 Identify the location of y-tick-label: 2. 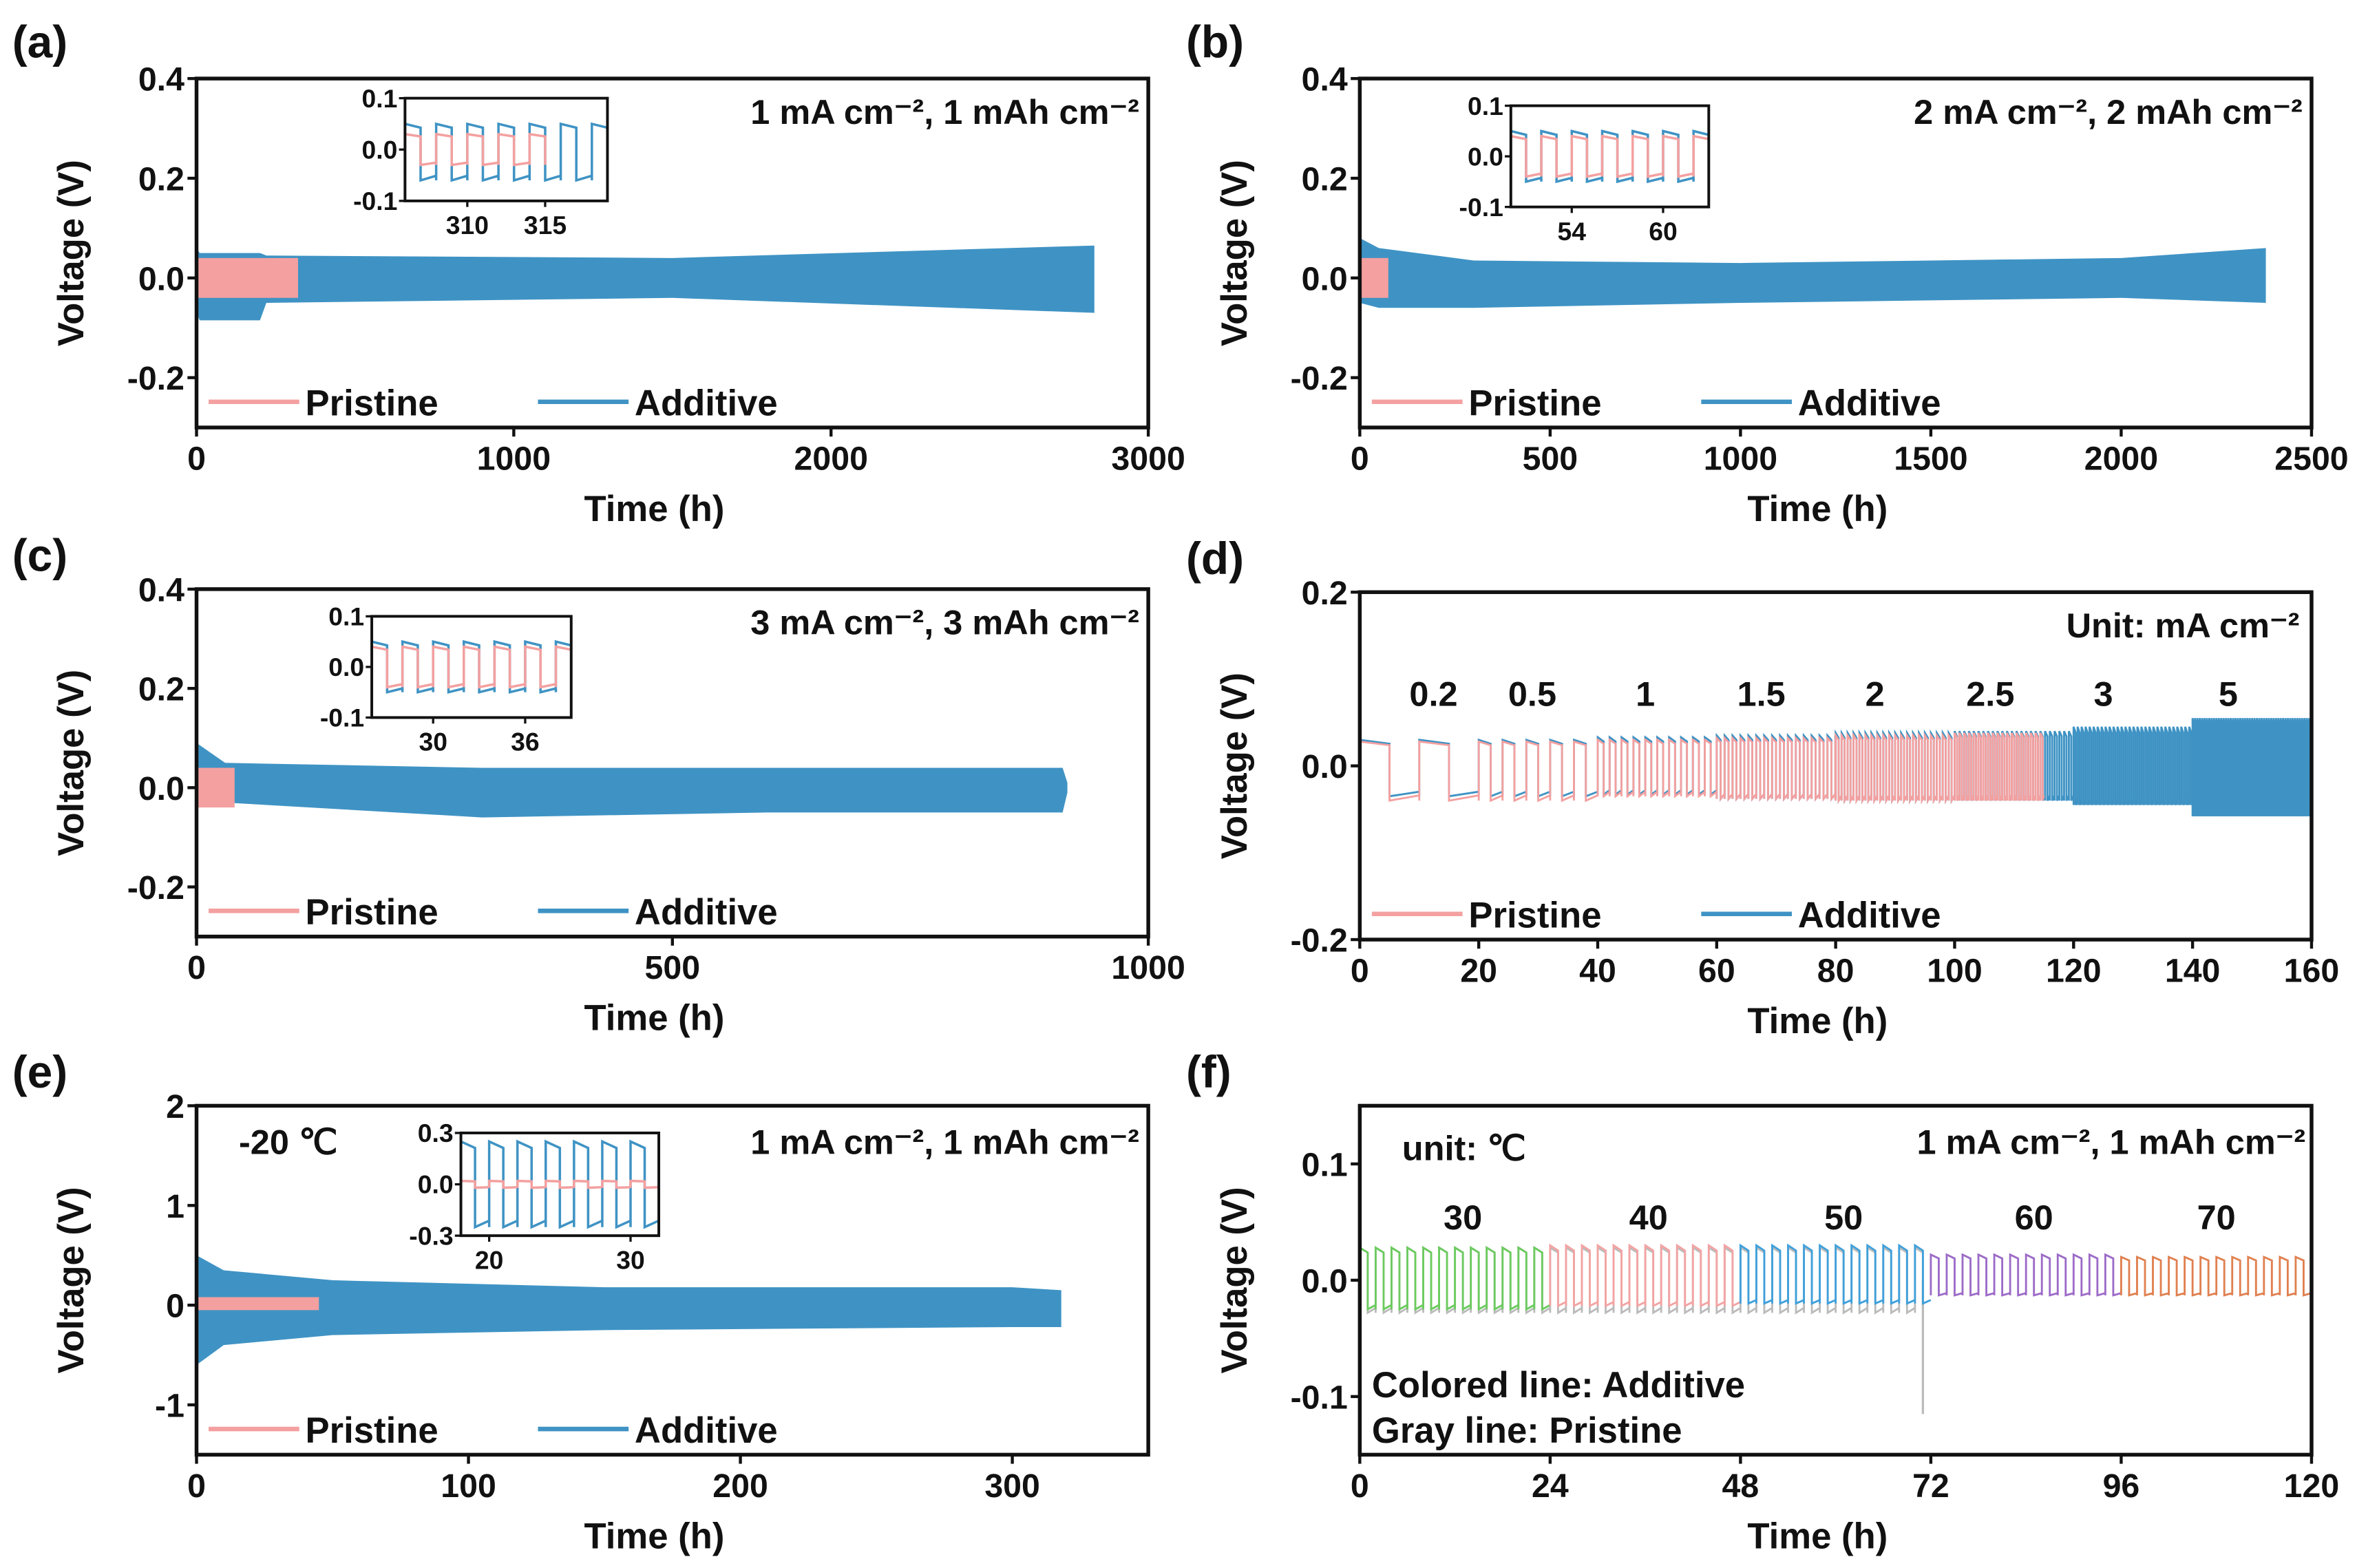
(175, 1106).